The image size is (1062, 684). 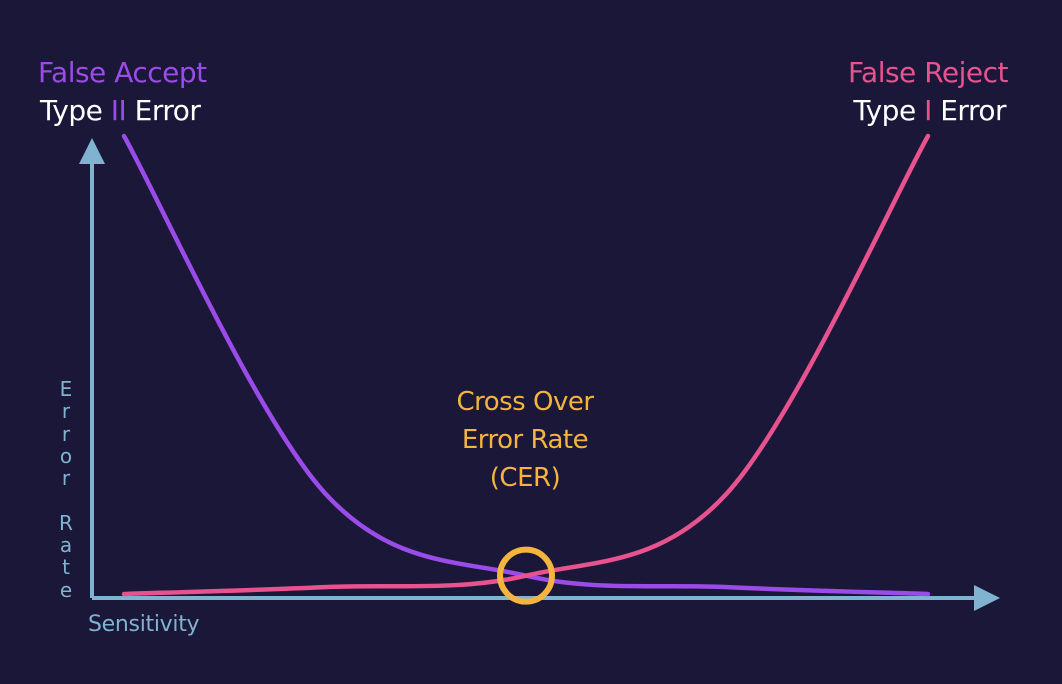 What do you see at coordinates (526, 575) in the screenshot?
I see `cer-marker-circle` at bounding box center [526, 575].